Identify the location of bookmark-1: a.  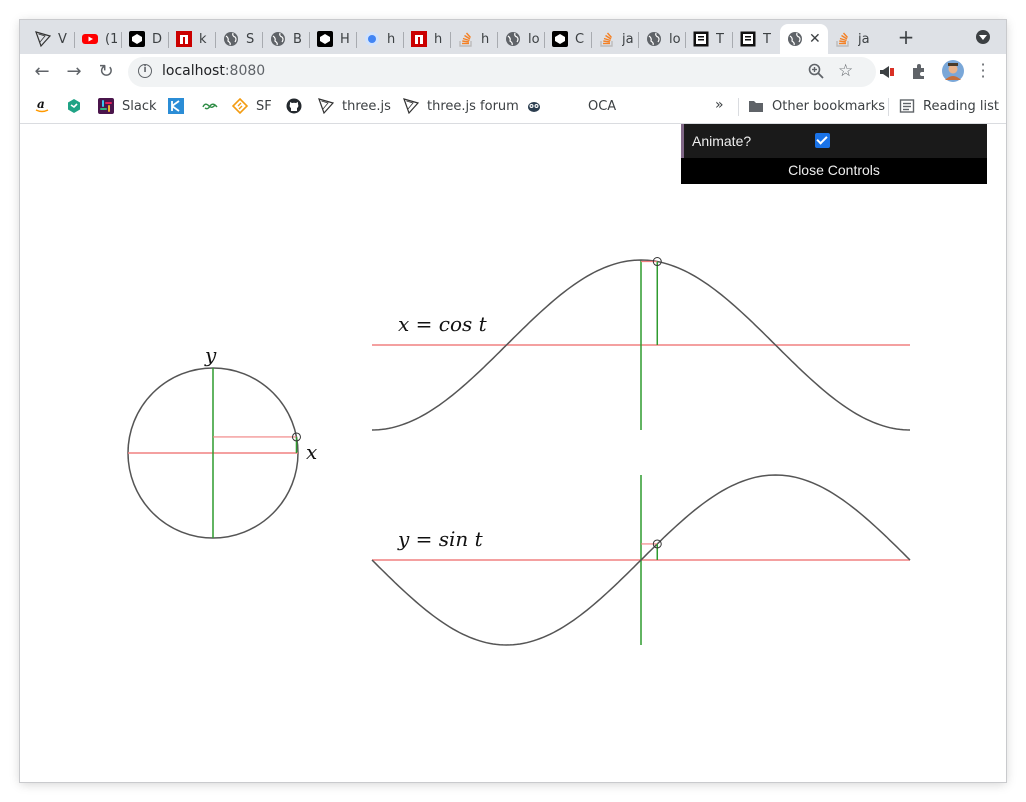
(42, 106).